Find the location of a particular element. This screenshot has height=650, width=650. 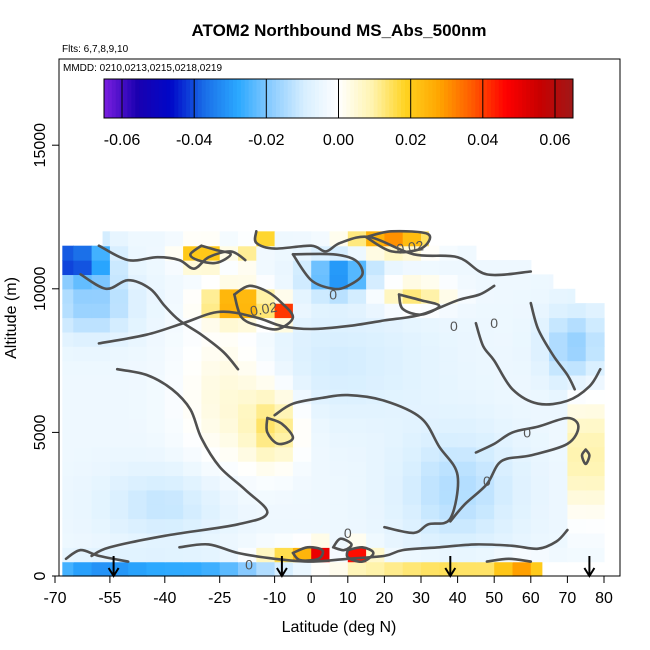

y-tick-label: 15000 is located at coordinates (40, 145).